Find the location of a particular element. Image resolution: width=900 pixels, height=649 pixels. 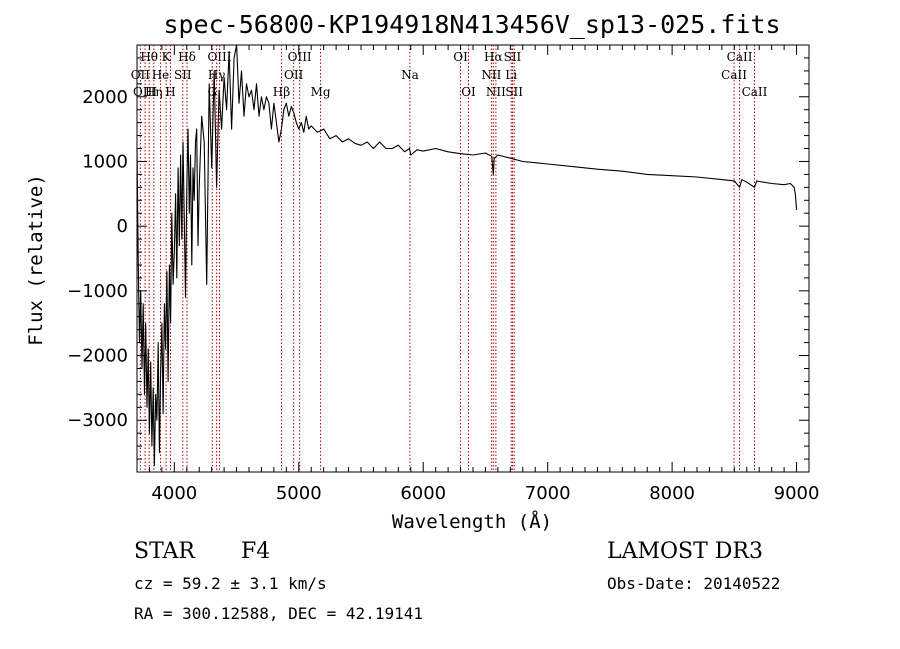

y-tick-label-1: −2000 is located at coordinates (97, 356).